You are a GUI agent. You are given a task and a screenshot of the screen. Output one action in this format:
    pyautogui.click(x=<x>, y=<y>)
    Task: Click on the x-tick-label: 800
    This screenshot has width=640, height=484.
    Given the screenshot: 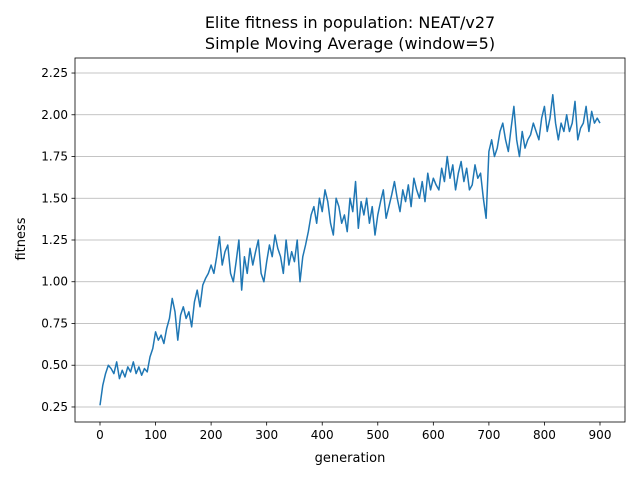 What is the action you would take?
    pyautogui.click(x=544, y=435)
    